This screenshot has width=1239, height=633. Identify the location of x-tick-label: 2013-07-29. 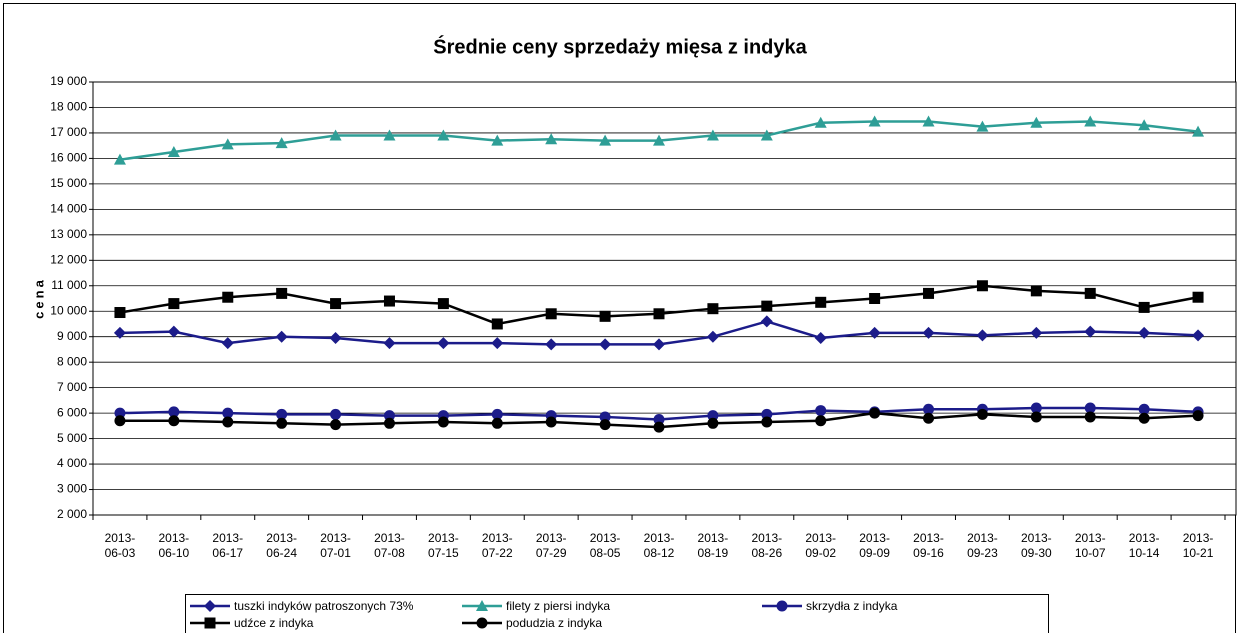
(551, 545).